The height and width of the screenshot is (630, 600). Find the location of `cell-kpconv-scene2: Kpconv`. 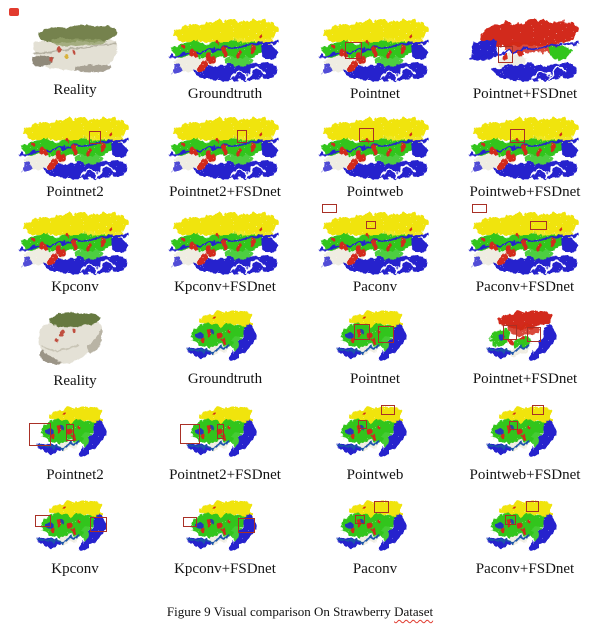

cell-kpconv-scene2: Kpconv is located at coordinates (75, 538).